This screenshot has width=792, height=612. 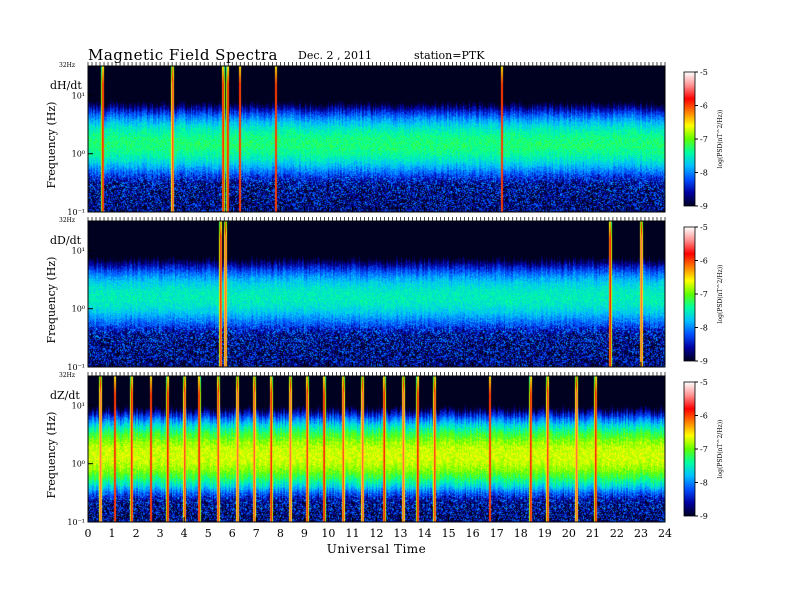 I want to click on x-tick-label: 20, so click(x=569, y=533).